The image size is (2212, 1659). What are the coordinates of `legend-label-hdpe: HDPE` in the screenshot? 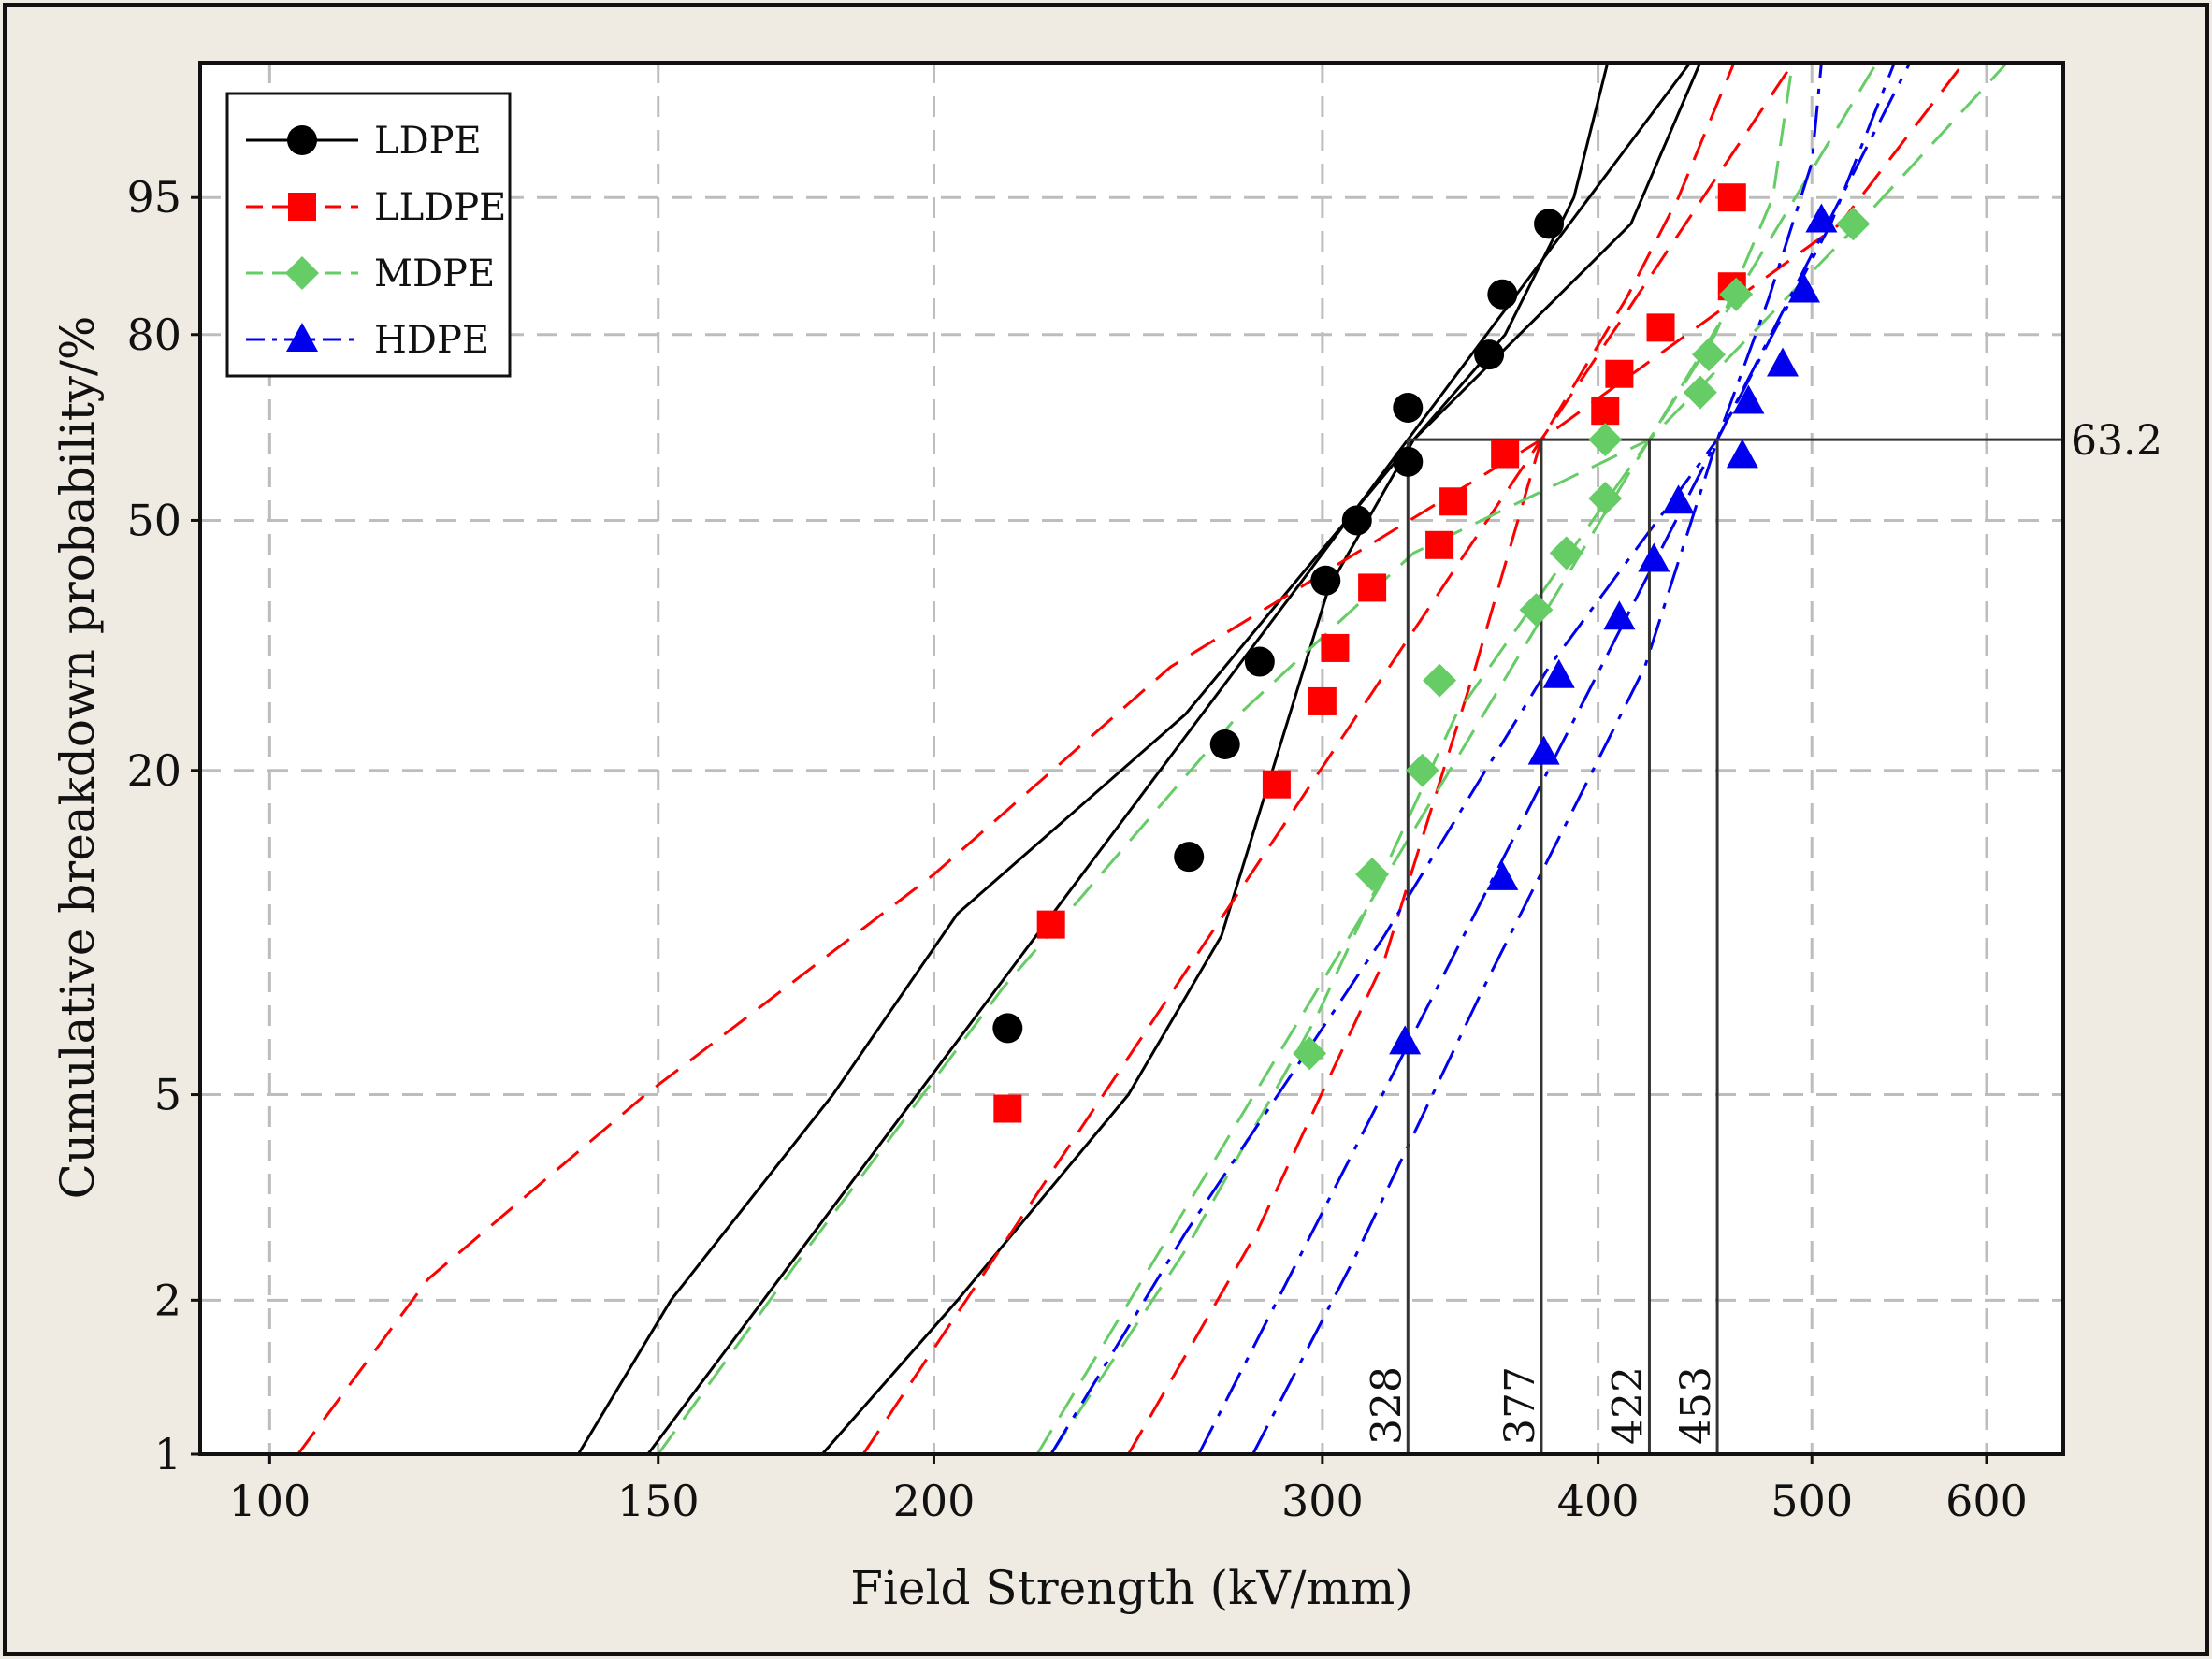 It's located at (432, 340).